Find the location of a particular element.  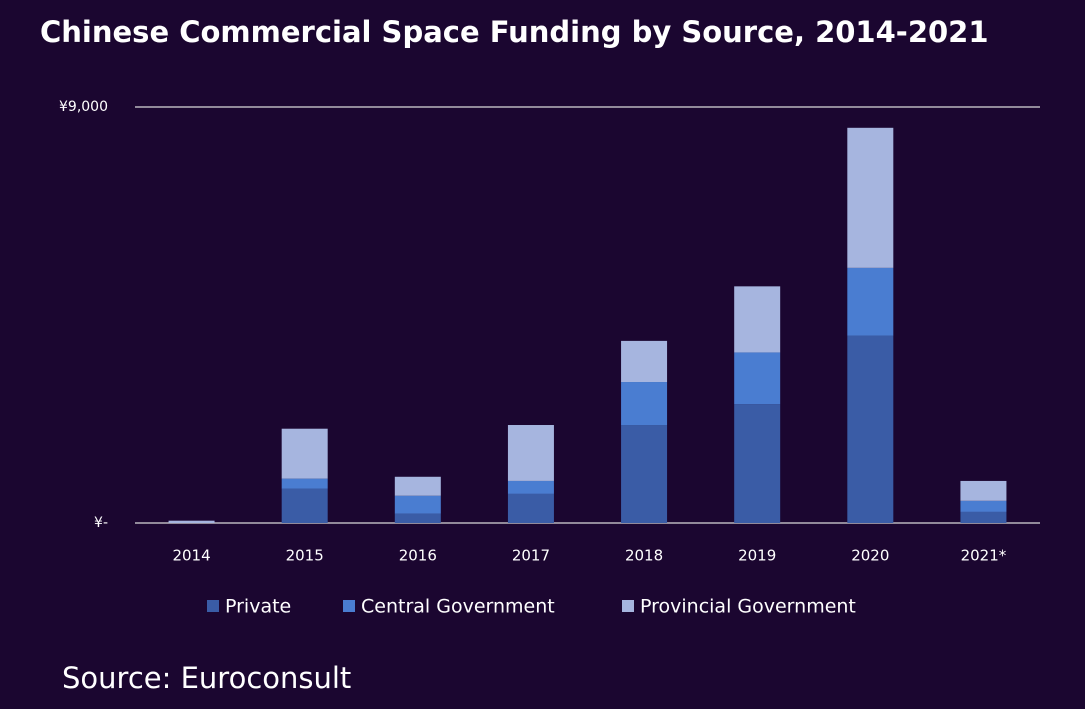

x-tick-label: 2021* is located at coordinates (984, 556).